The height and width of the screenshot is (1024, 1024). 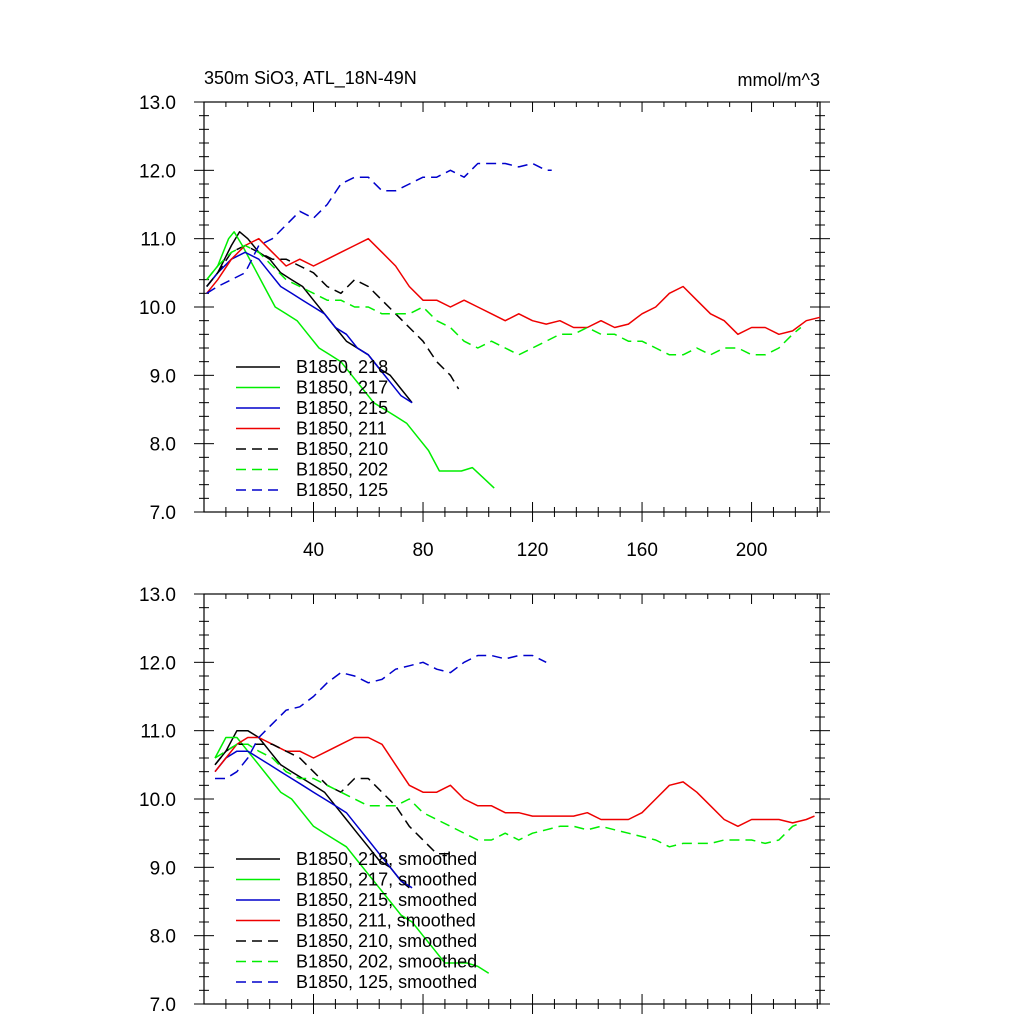 What do you see at coordinates (342, 449) in the screenshot?
I see `legend-label: B1850, 210` at bounding box center [342, 449].